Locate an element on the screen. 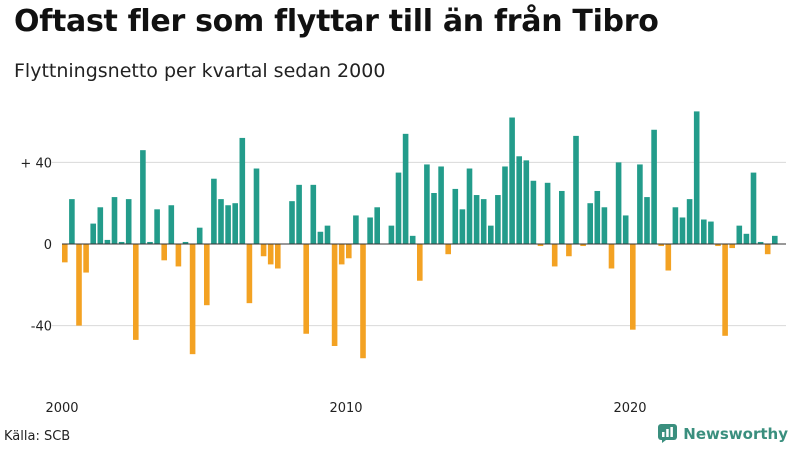  source-note: Källa: SCB is located at coordinates (37, 436).